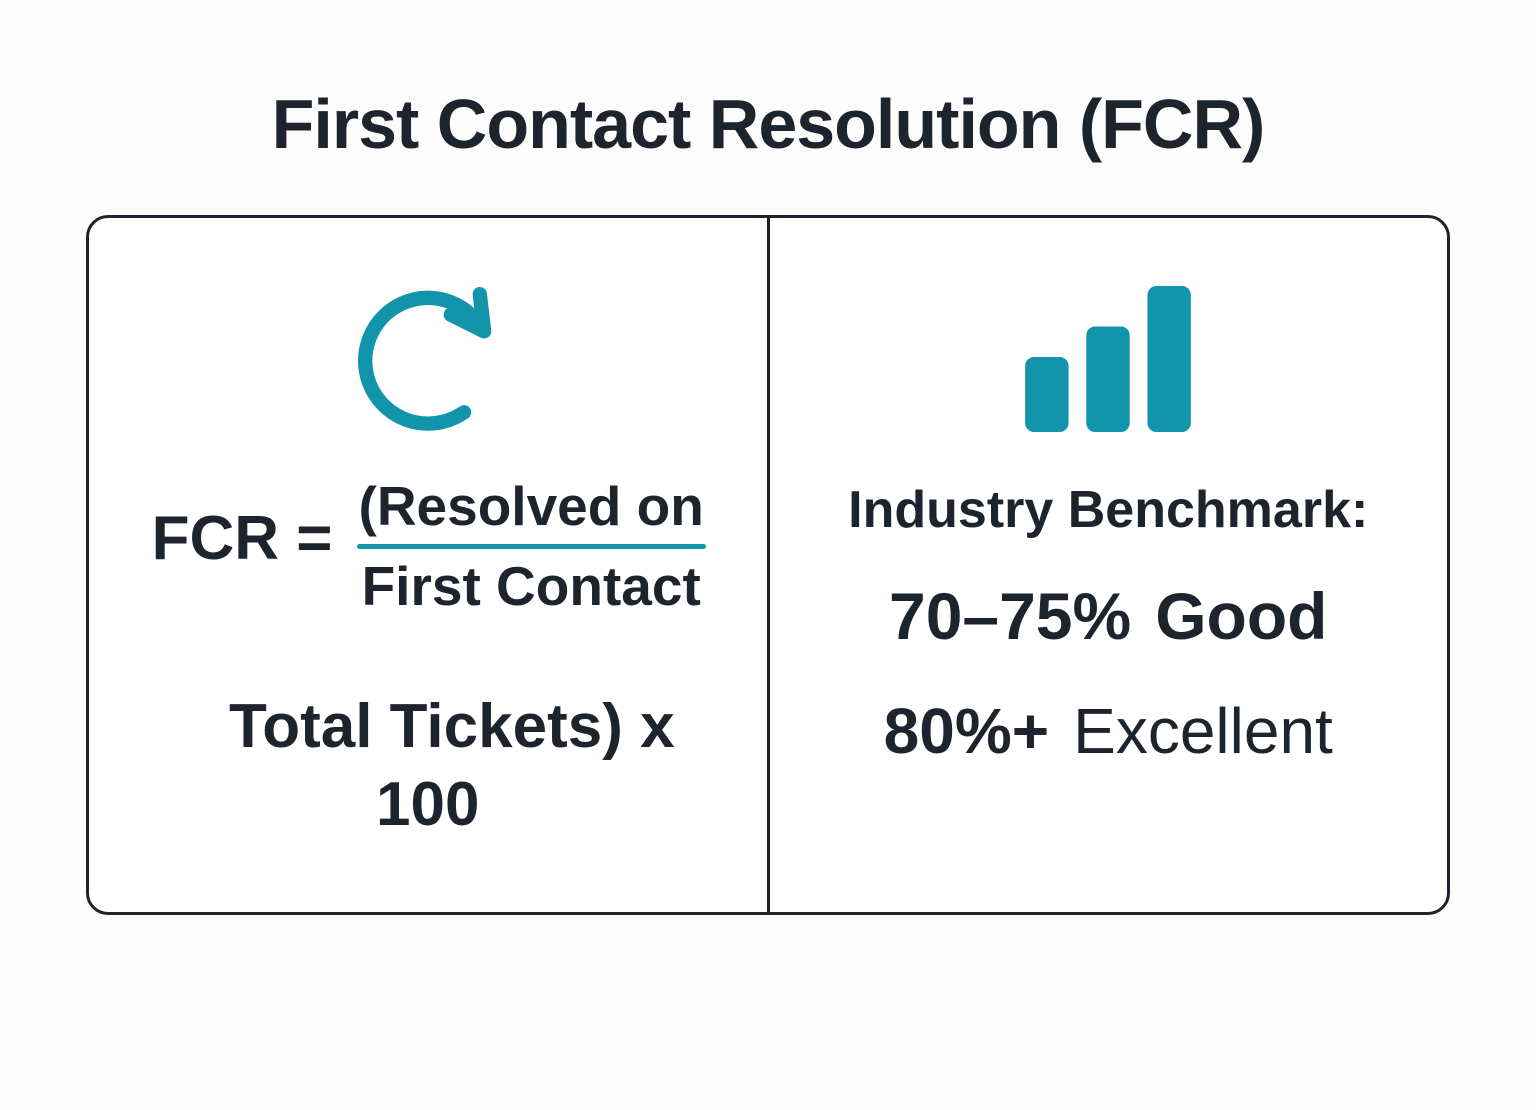 Image resolution: width=1536 pixels, height=1110 pixels. What do you see at coordinates (1108, 359) in the screenshot?
I see `bar-chart-icon` at bounding box center [1108, 359].